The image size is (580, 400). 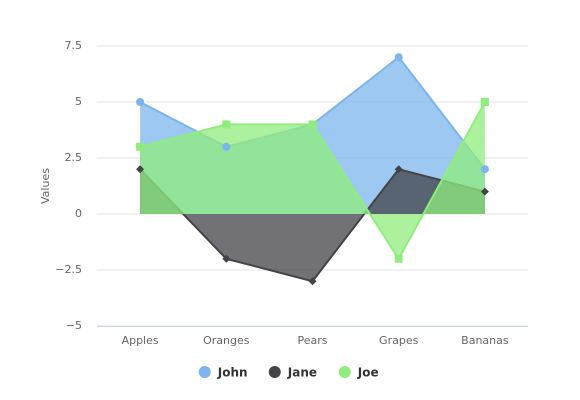 What do you see at coordinates (78, 101) in the screenshot?
I see `y-tick-label: 5` at bounding box center [78, 101].